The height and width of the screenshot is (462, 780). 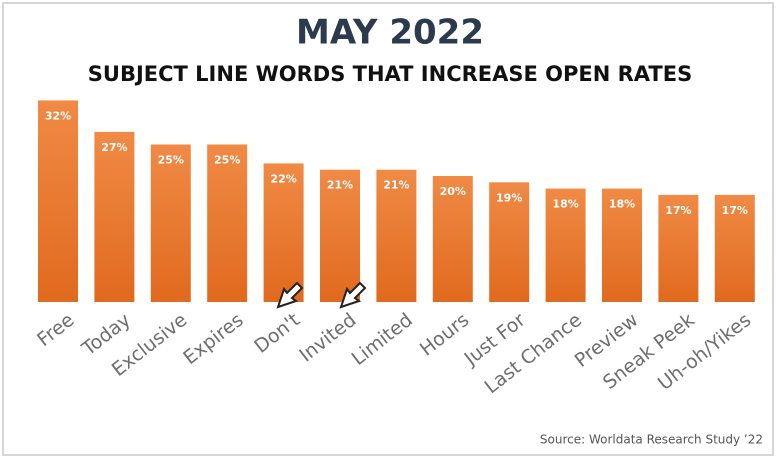 What do you see at coordinates (283, 178) in the screenshot?
I see `data-label: 22%` at bounding box center [283, 178].